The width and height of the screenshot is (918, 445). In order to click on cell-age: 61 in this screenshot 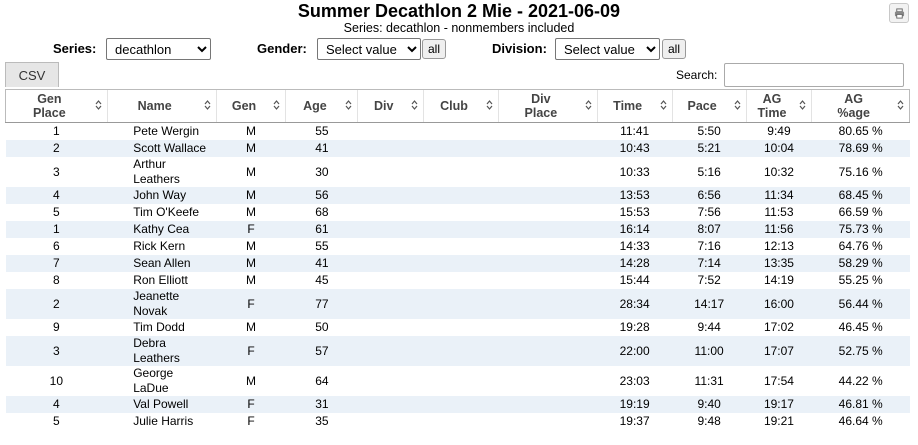, I will do `click(321, 229)`.